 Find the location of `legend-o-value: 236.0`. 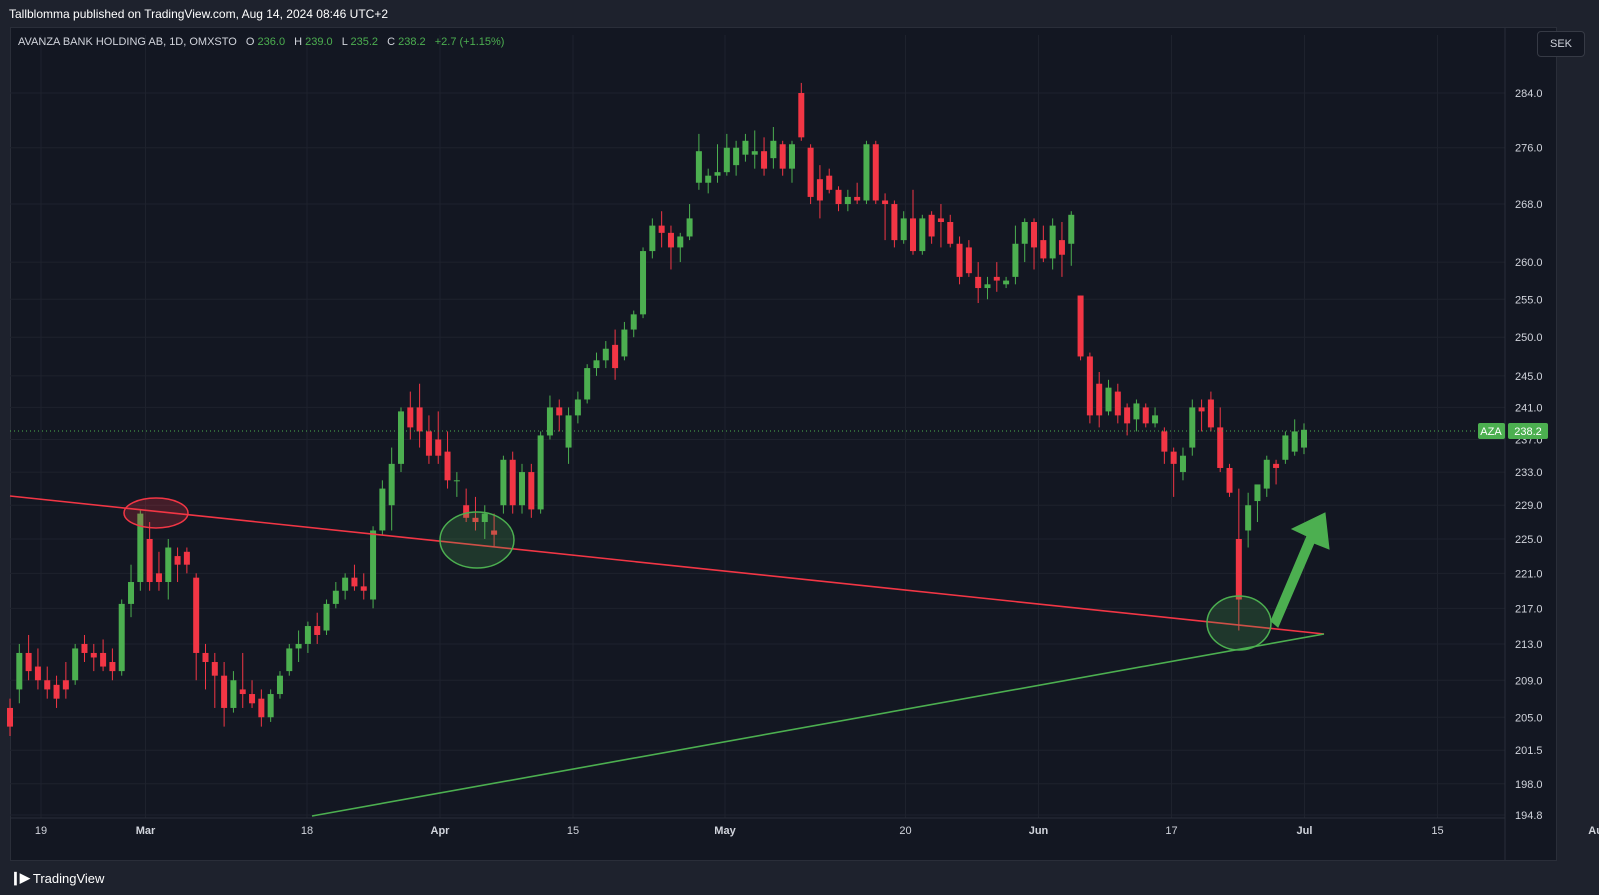

legend-o-value: 236.0 is located at coordinates (272, 42).